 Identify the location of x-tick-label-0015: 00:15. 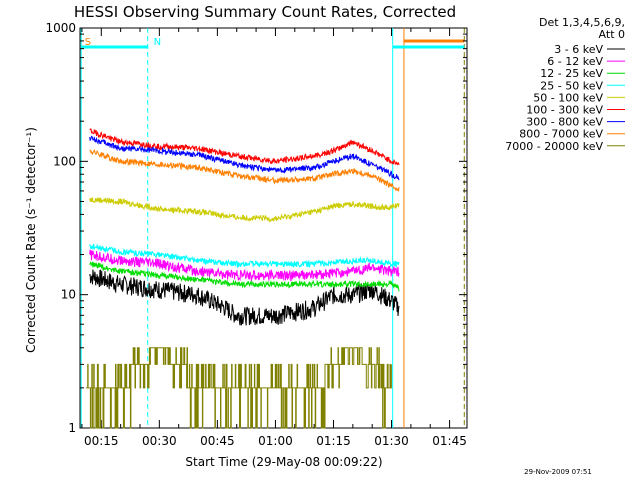
(101, 441).